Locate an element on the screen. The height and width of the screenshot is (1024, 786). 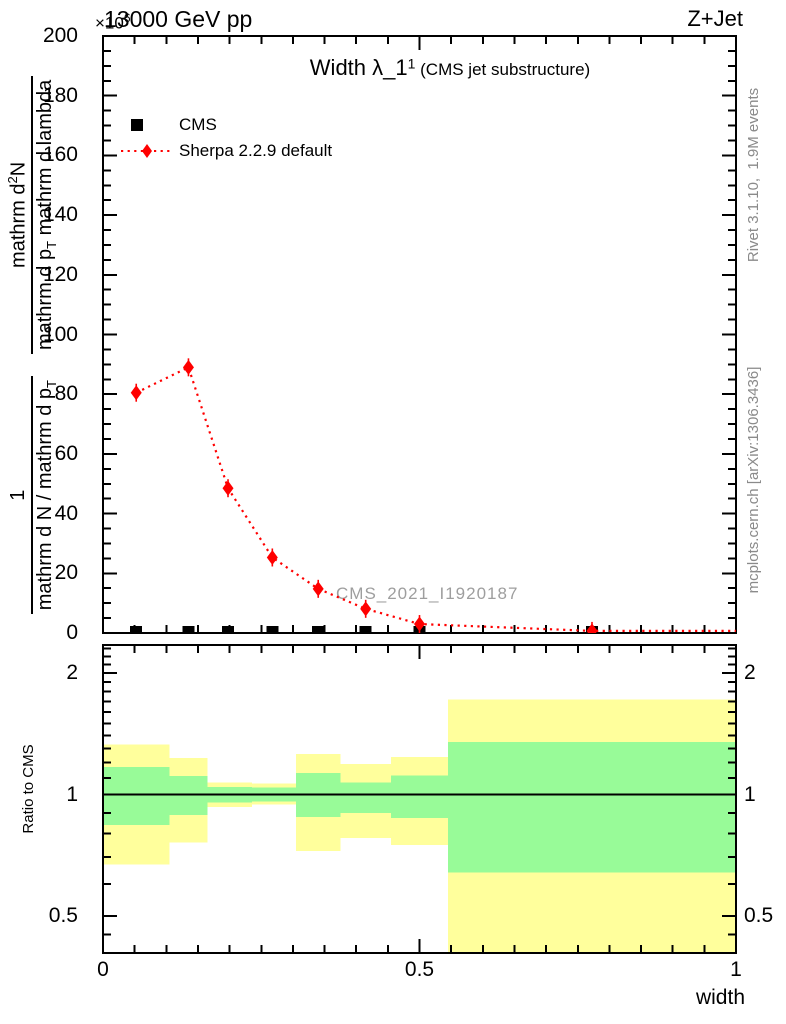
legend-label-cms: CMS is located at coordinates (198, 124).